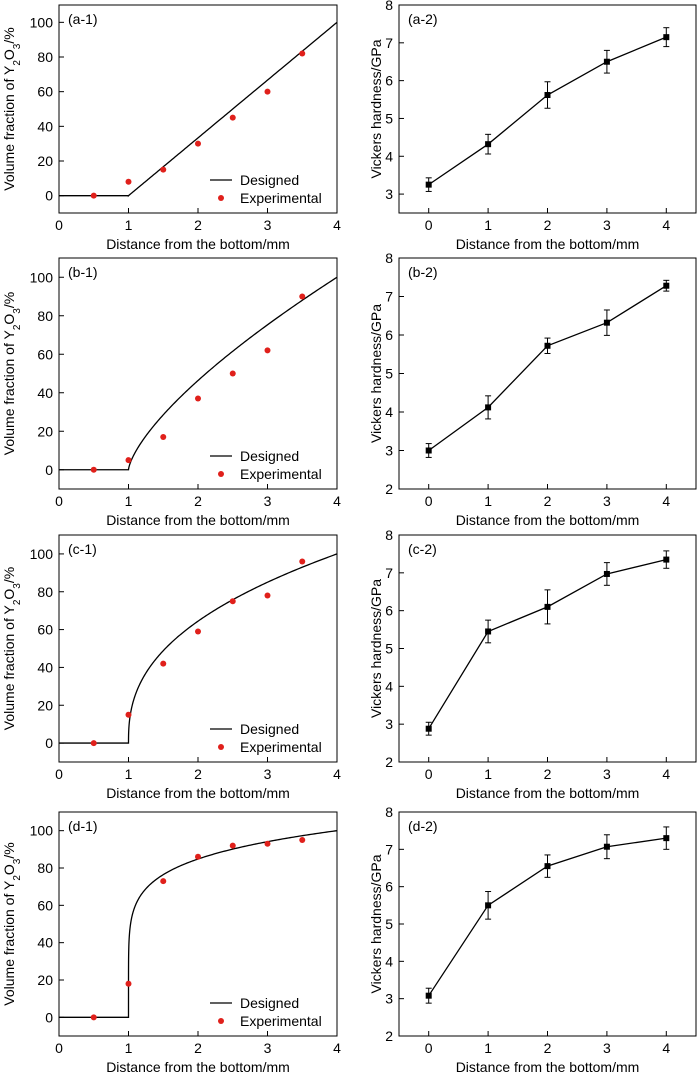 The height and width of the screenshot is (1075, 700). What do you see at coordinates (389, 535) in the screenshot?
I see `y-tick-label: 8` at bounding box center [389, 535].